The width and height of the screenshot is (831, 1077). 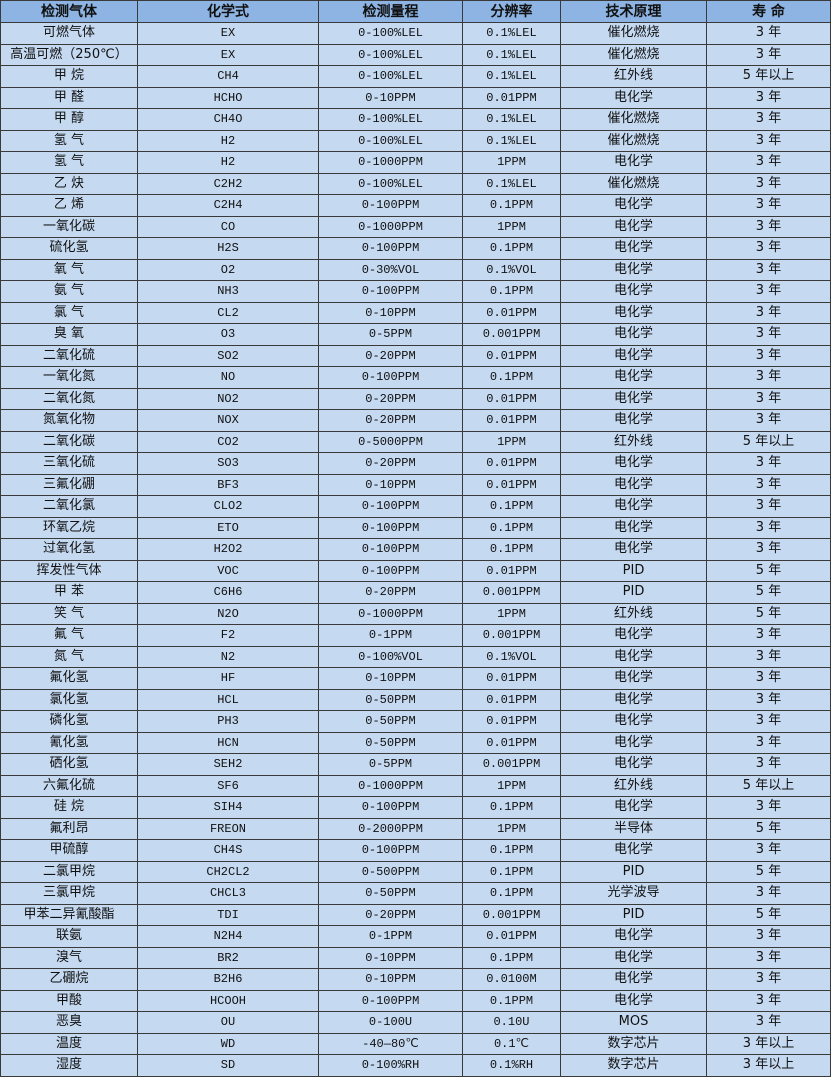 I want to click on table-row: 氮 气 N2 0-100%VOL 0.1%VOL 电化学 3 年, so click(x=415, y=656).